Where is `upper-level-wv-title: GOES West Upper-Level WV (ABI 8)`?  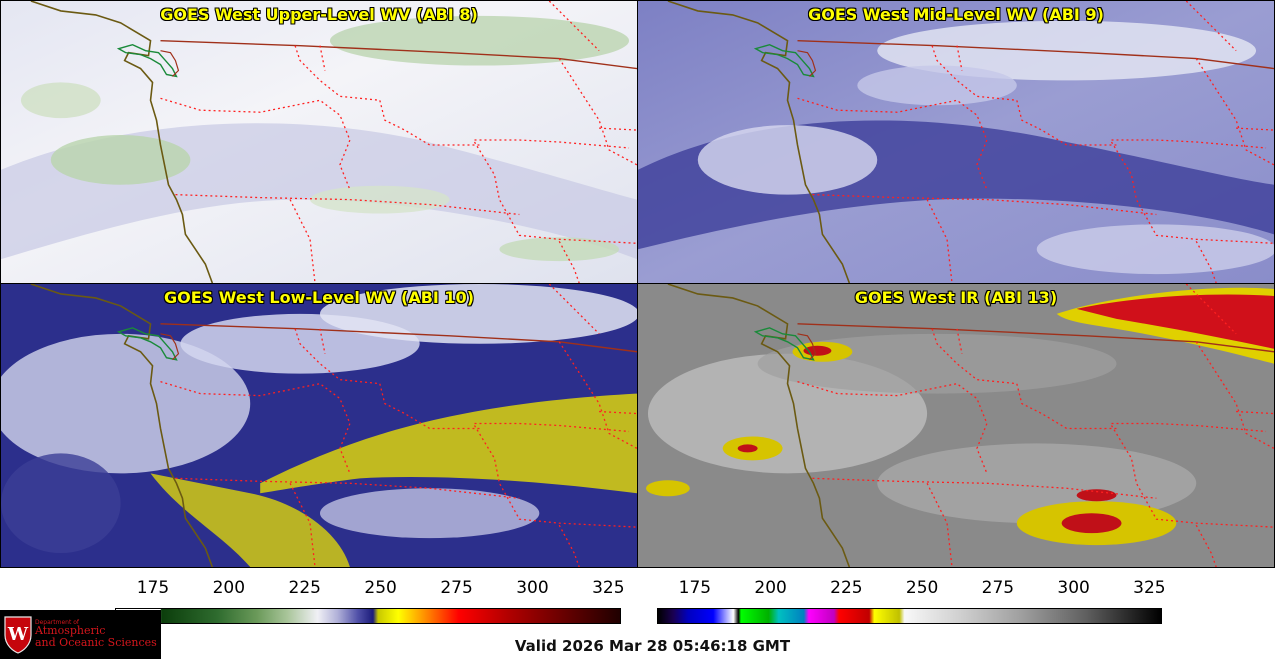 upper-level-wv-title: GOES West Upper-Level WV (ABI 8) is located at coordinates (319, 14).